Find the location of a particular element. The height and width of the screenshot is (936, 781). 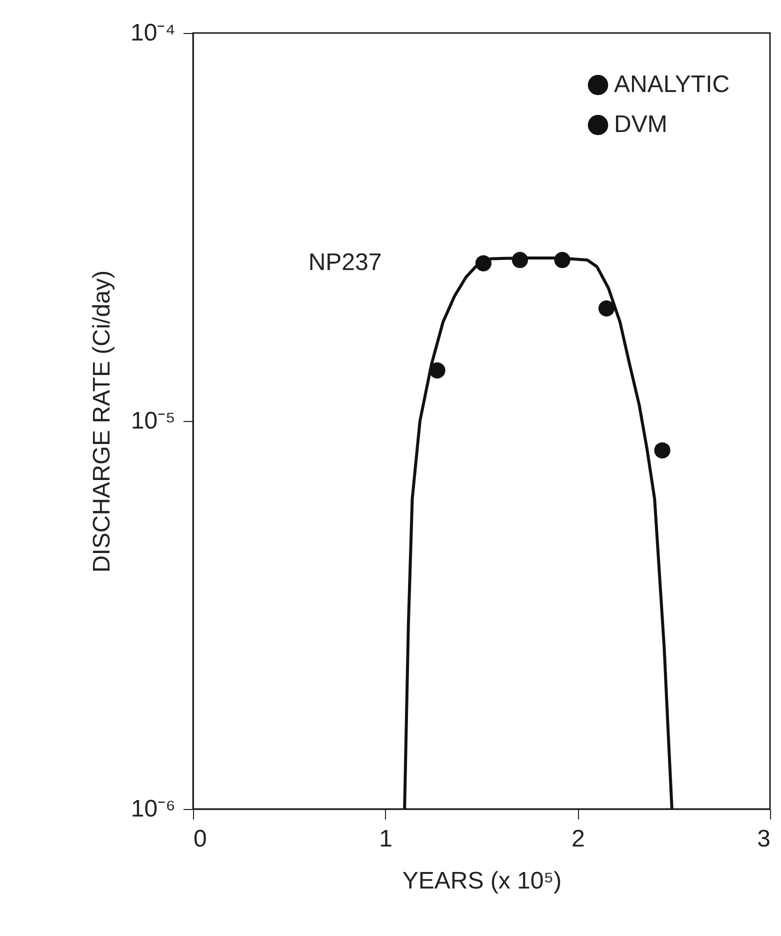

x-tick-label: 0 is located at coordinates (200, 839).